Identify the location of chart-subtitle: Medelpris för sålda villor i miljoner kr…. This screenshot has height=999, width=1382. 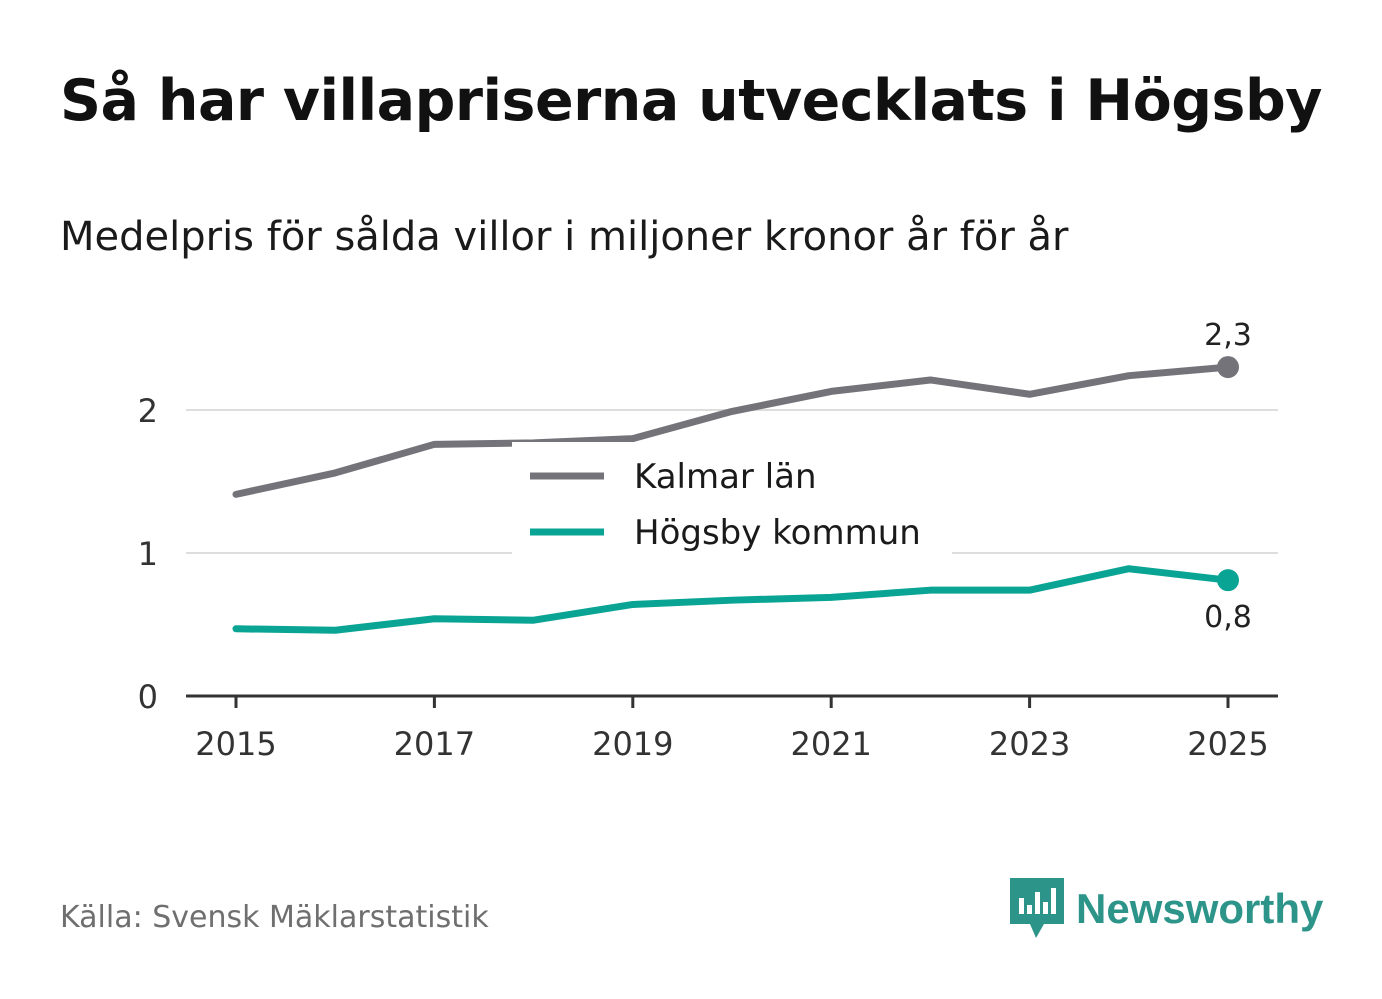
(564, 237).